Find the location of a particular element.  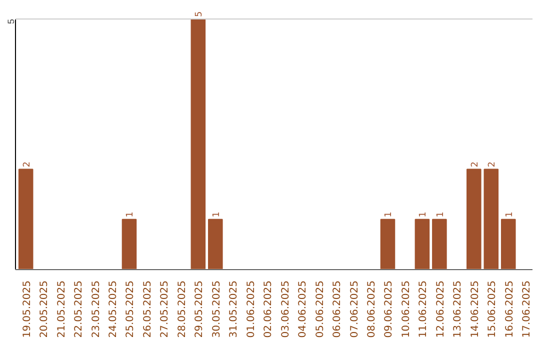

x-tick-label: 03.06.2025 is located at coordinates (286, 309).